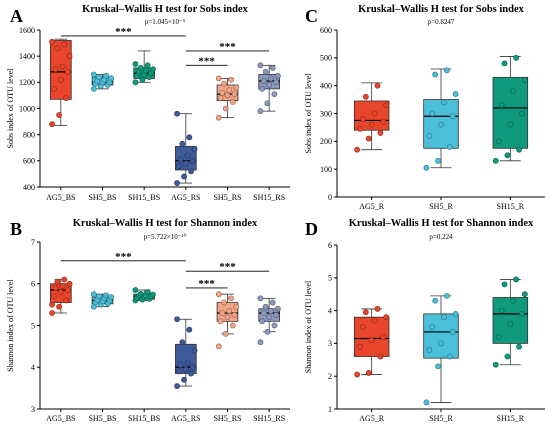  What do you see at coordinates (10, 325) in the screenshot?
I see `y-axis-label: Shannon index of OTU level` at bounding box center [10, 325].